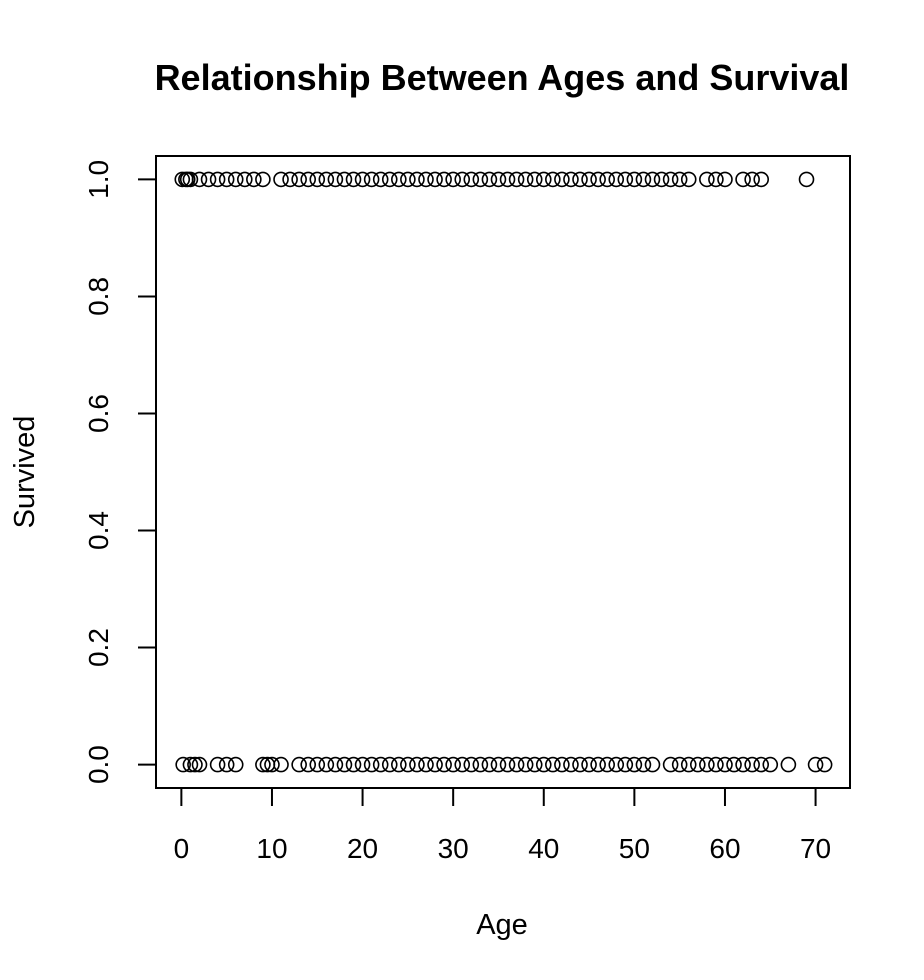 The image size is (924, 980). Describe the element at coordinates (543, 848) in the screenshot. I see `x-tick-label: 40` at that location.